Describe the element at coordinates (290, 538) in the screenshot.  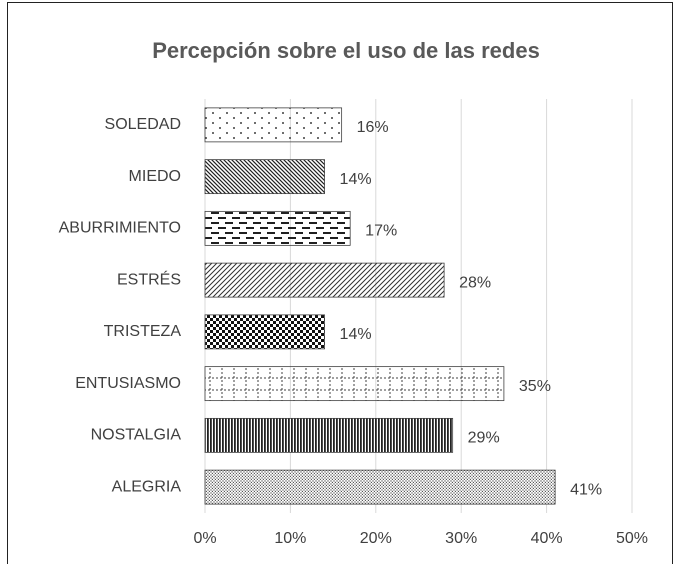
I see `x-tick-label: 10%` at that location.